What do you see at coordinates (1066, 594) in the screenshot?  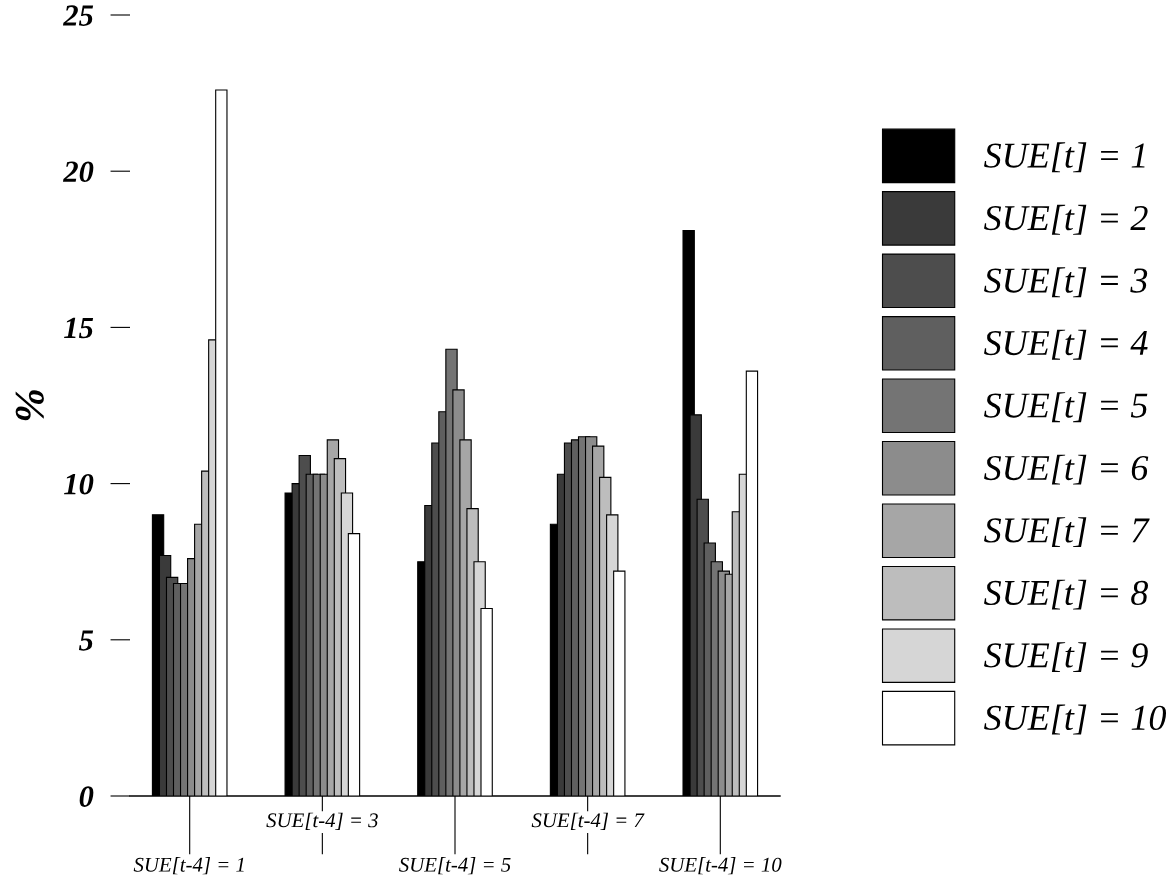 I see `legend-label: SUE[t] = 8` at bounding box center [1066, 594].